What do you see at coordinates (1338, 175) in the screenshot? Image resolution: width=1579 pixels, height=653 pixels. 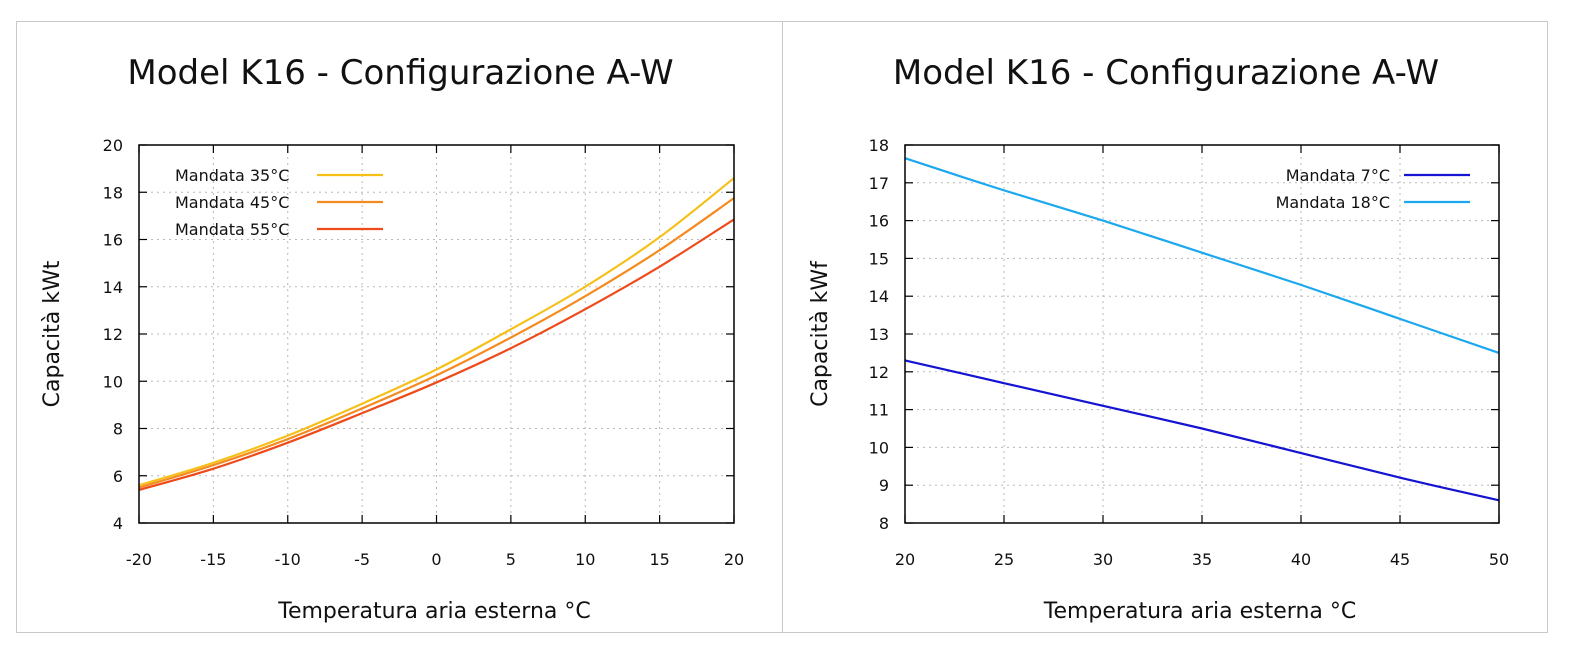 I see `legend-label: Mandata 7°C` at bounding box center [1338, 175].